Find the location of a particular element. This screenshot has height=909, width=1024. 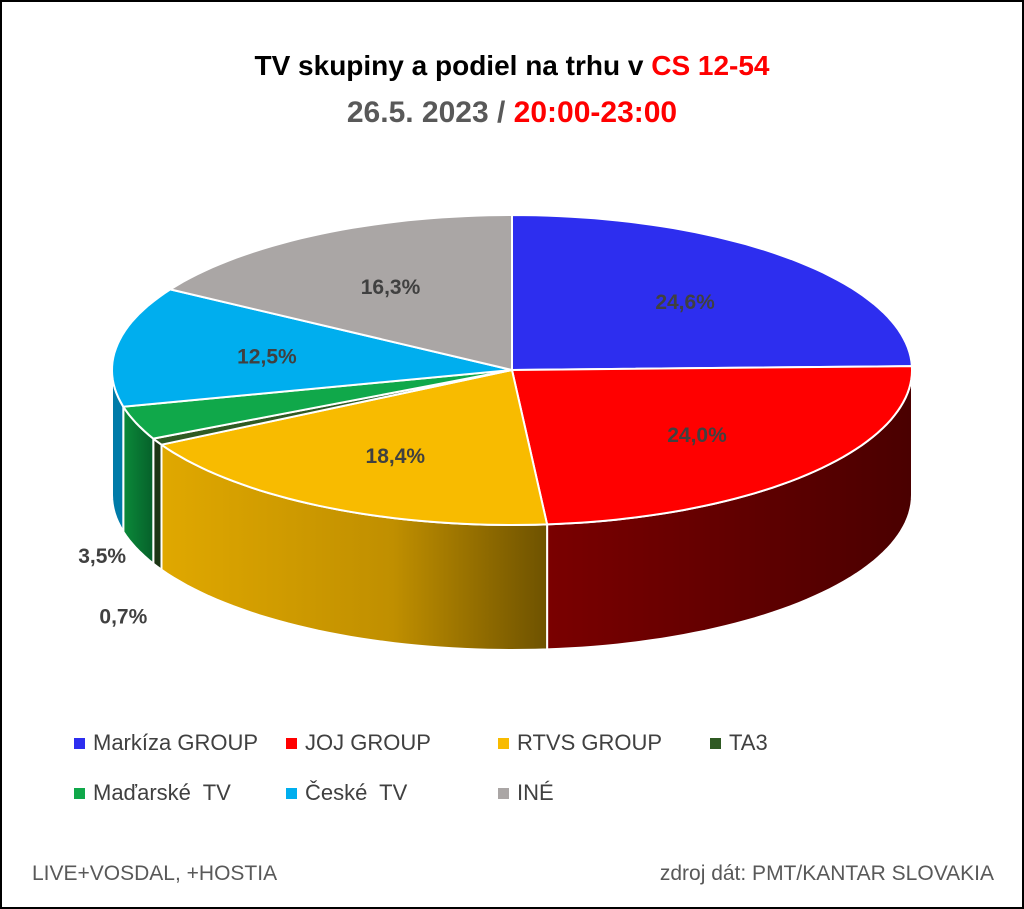

subtitle-date: 26.5. 2023 / is located at coordinates (430, 112).